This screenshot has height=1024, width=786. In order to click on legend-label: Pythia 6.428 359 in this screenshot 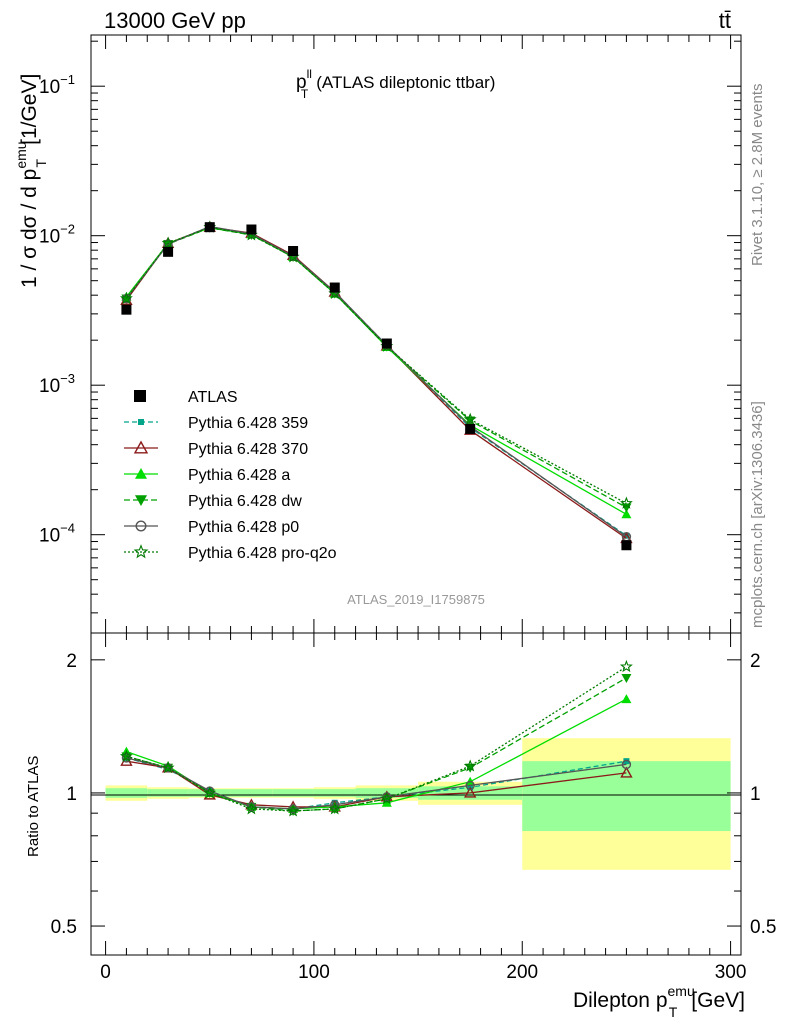, I will do `click(248, 423)`.